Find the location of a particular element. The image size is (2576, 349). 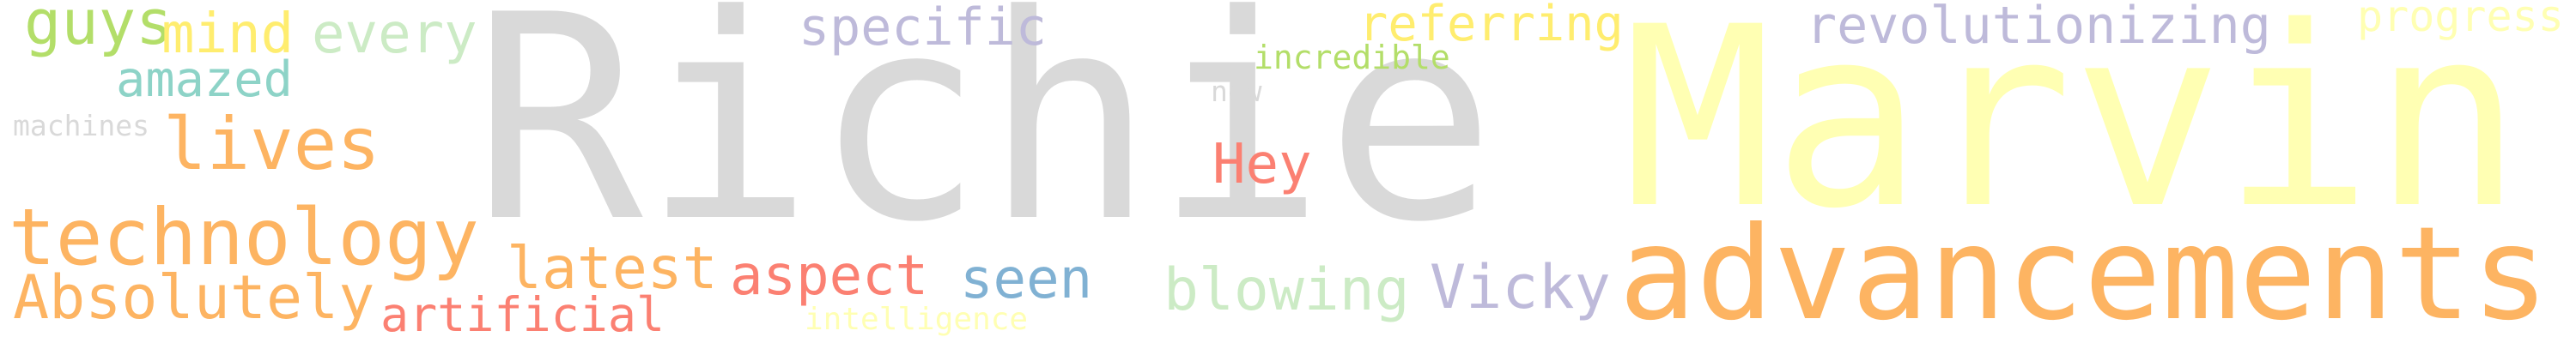

word-technology: technology is located at coordinates (244, 238).